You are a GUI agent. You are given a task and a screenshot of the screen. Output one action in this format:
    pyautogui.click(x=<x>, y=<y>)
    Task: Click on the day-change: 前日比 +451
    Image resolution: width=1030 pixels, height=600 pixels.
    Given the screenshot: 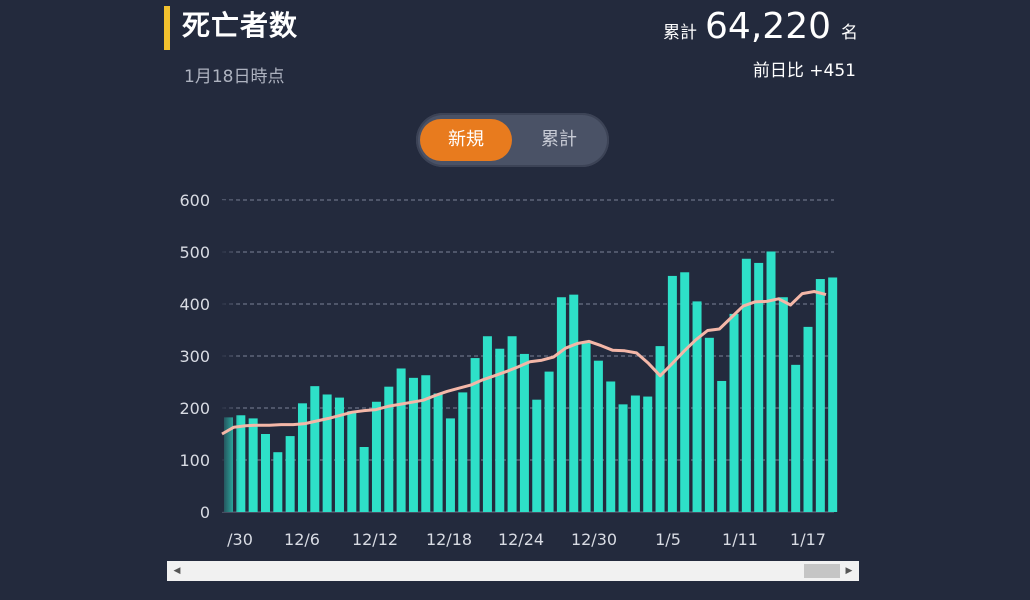 What is the action you would take?
    pyautogui.click(x=804, y=71)
    